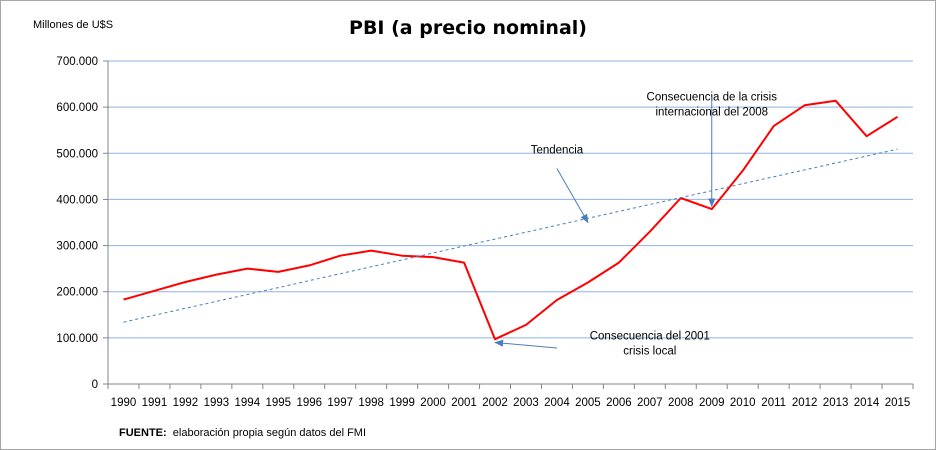 This screenshot has width=936, height=450. What do you see at coordinates (557, 150) in the screenshot?
I see `annotation-text: Tendencia` at bounding box center [557, 150].